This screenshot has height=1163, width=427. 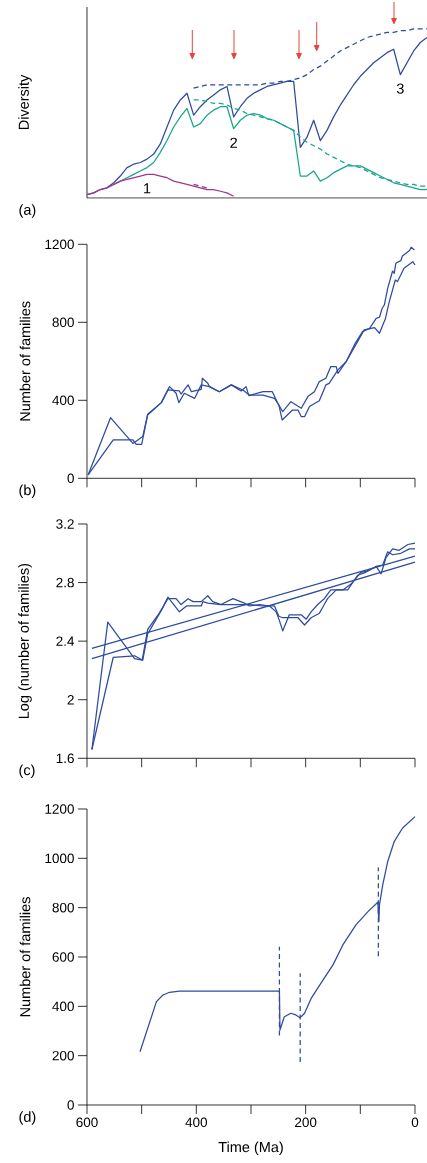 What do you see at coordinates (65, 758) in the screenshot?
I see `y-tick-label: 1.6` at bounding box center [65, 758].